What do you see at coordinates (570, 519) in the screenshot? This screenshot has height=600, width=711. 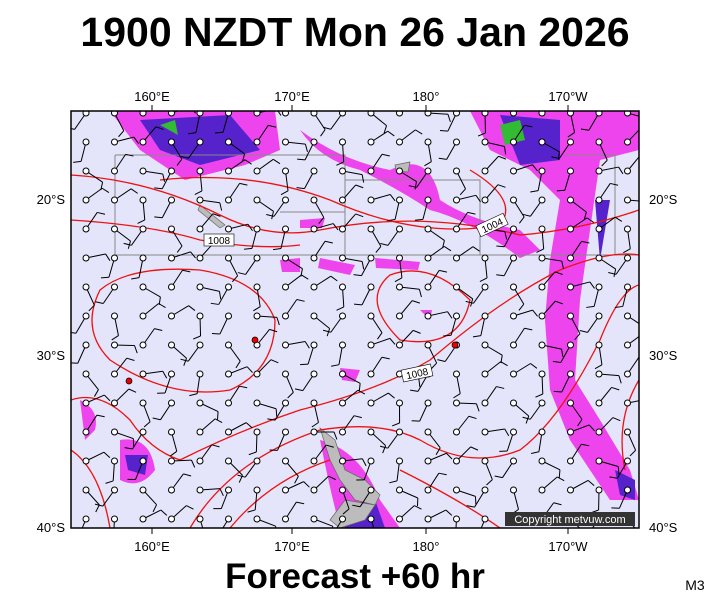 I see `copyright-box` at bounding box center [570, 519].